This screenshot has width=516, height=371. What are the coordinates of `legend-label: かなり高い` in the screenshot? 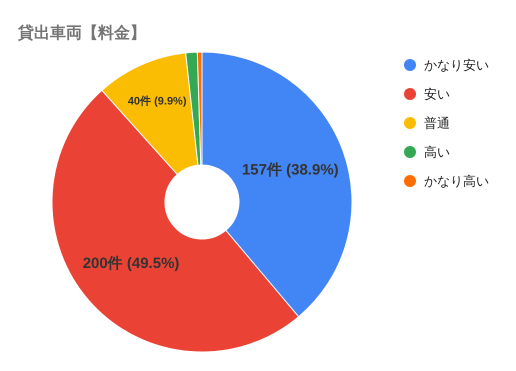 It's located at (456, 181).